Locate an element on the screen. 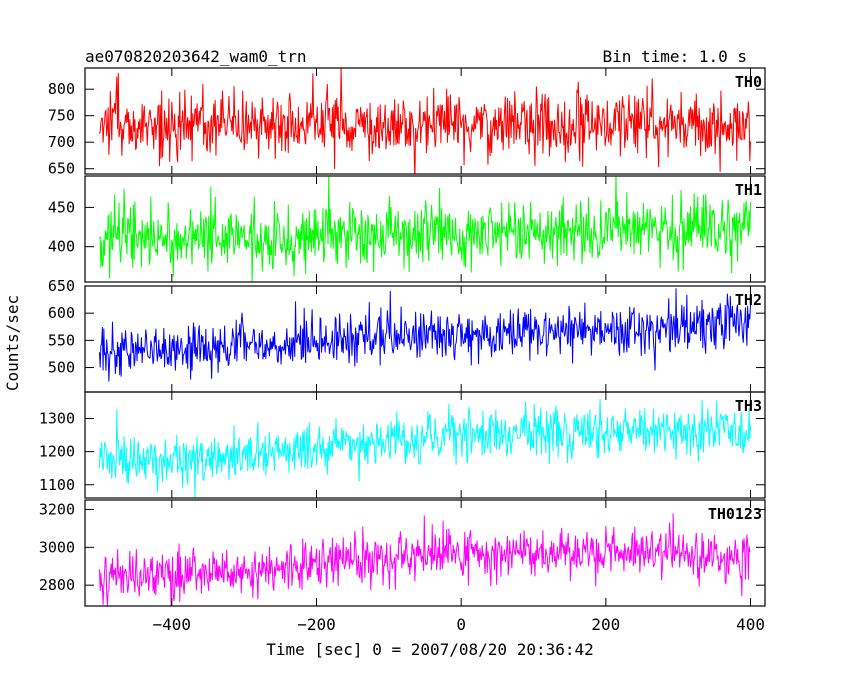 This screenshot has width=850, height=680. y-tick-label: 550 is located at coordinates (61, 340).